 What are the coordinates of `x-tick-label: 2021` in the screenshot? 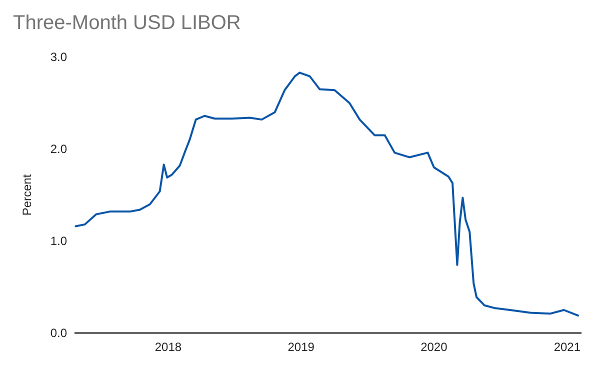 It's located at (567, 347).